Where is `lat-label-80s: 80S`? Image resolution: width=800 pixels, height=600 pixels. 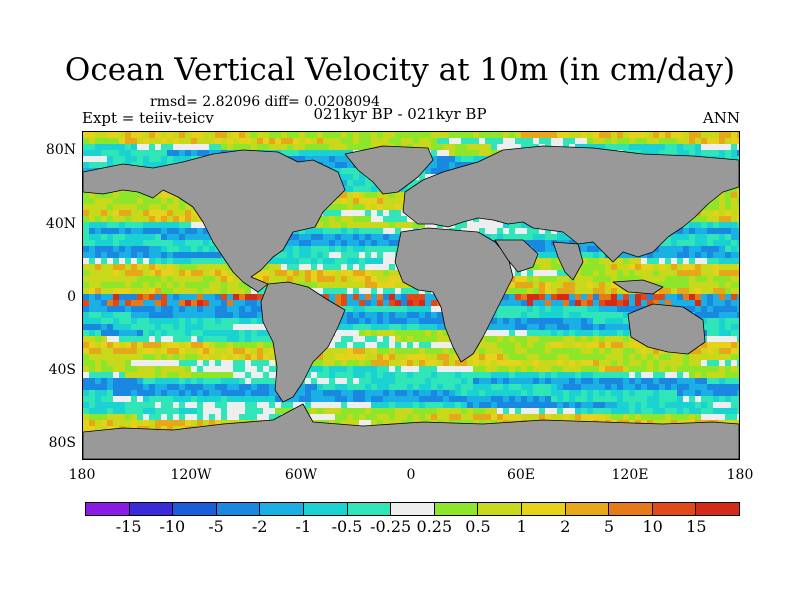 lat-label-80s: 80S is located at coordinates (62, 443).